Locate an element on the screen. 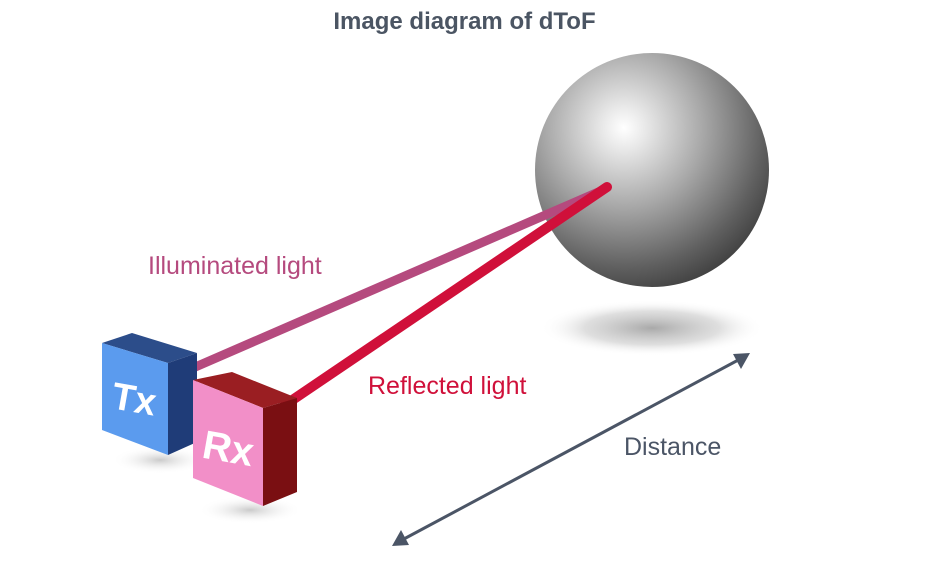 Image resolution: width=929 pixels, height=569 pixels. distance-arrow is located at coordinates (571, 449).